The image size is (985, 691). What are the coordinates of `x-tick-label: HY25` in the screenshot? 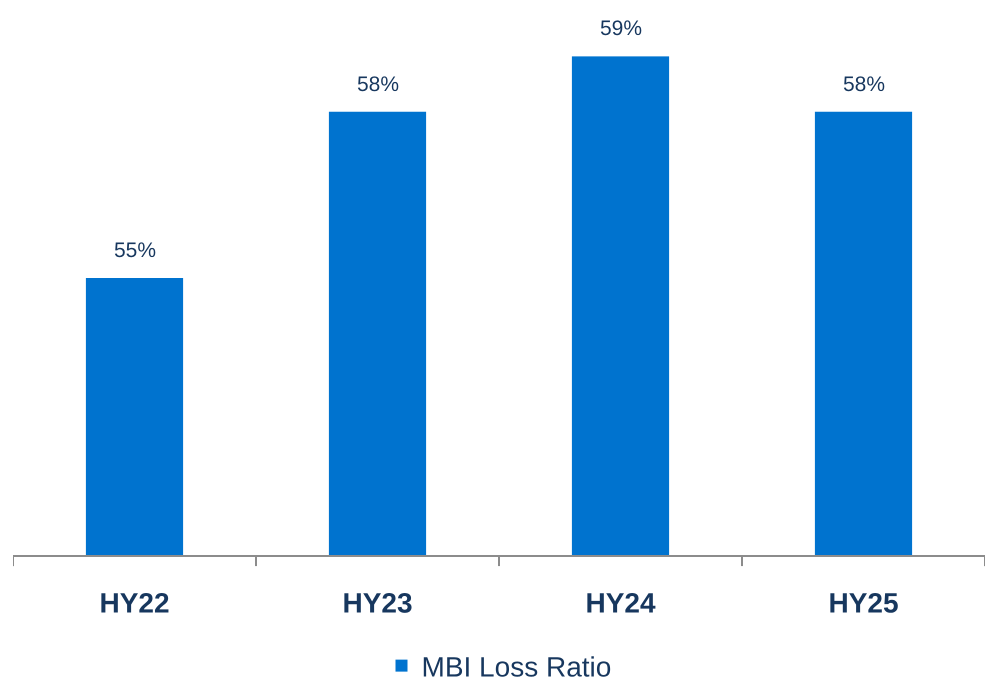 It's located at (863, 603).